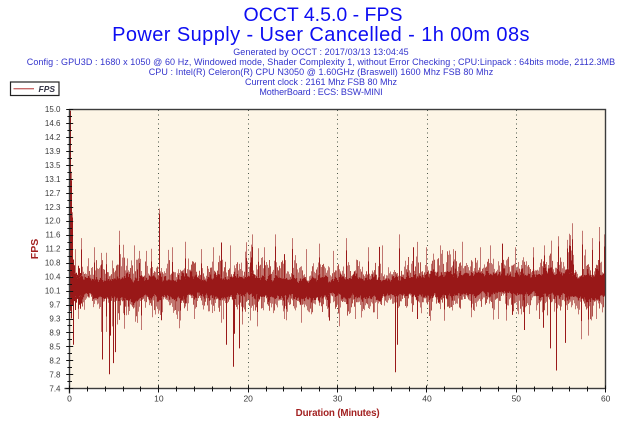  I want to click on svg-text: 12.7, so click(53, 193).